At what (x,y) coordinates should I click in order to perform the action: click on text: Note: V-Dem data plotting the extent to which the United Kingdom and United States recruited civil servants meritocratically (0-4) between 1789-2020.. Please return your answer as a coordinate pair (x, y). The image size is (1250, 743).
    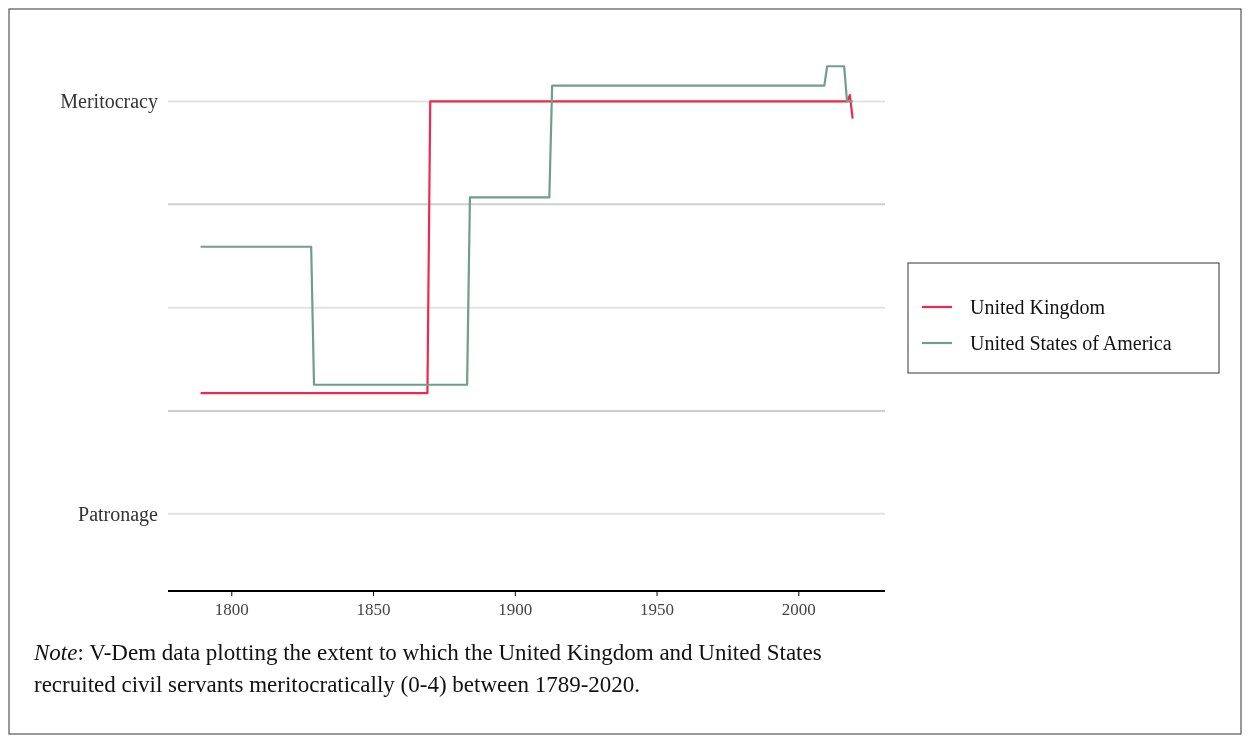
    Looking at the image, I should click on (427, 668).